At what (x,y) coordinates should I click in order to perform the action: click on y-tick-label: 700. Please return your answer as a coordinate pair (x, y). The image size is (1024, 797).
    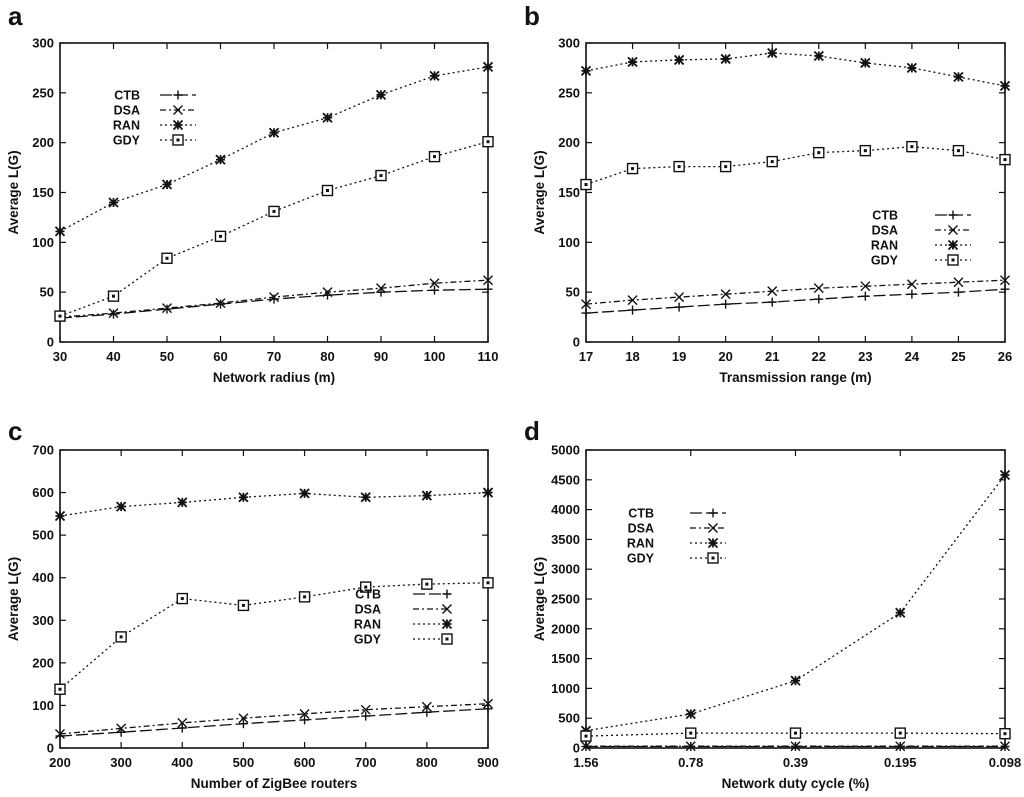
    Looking at the image, I should click on (43, 450).